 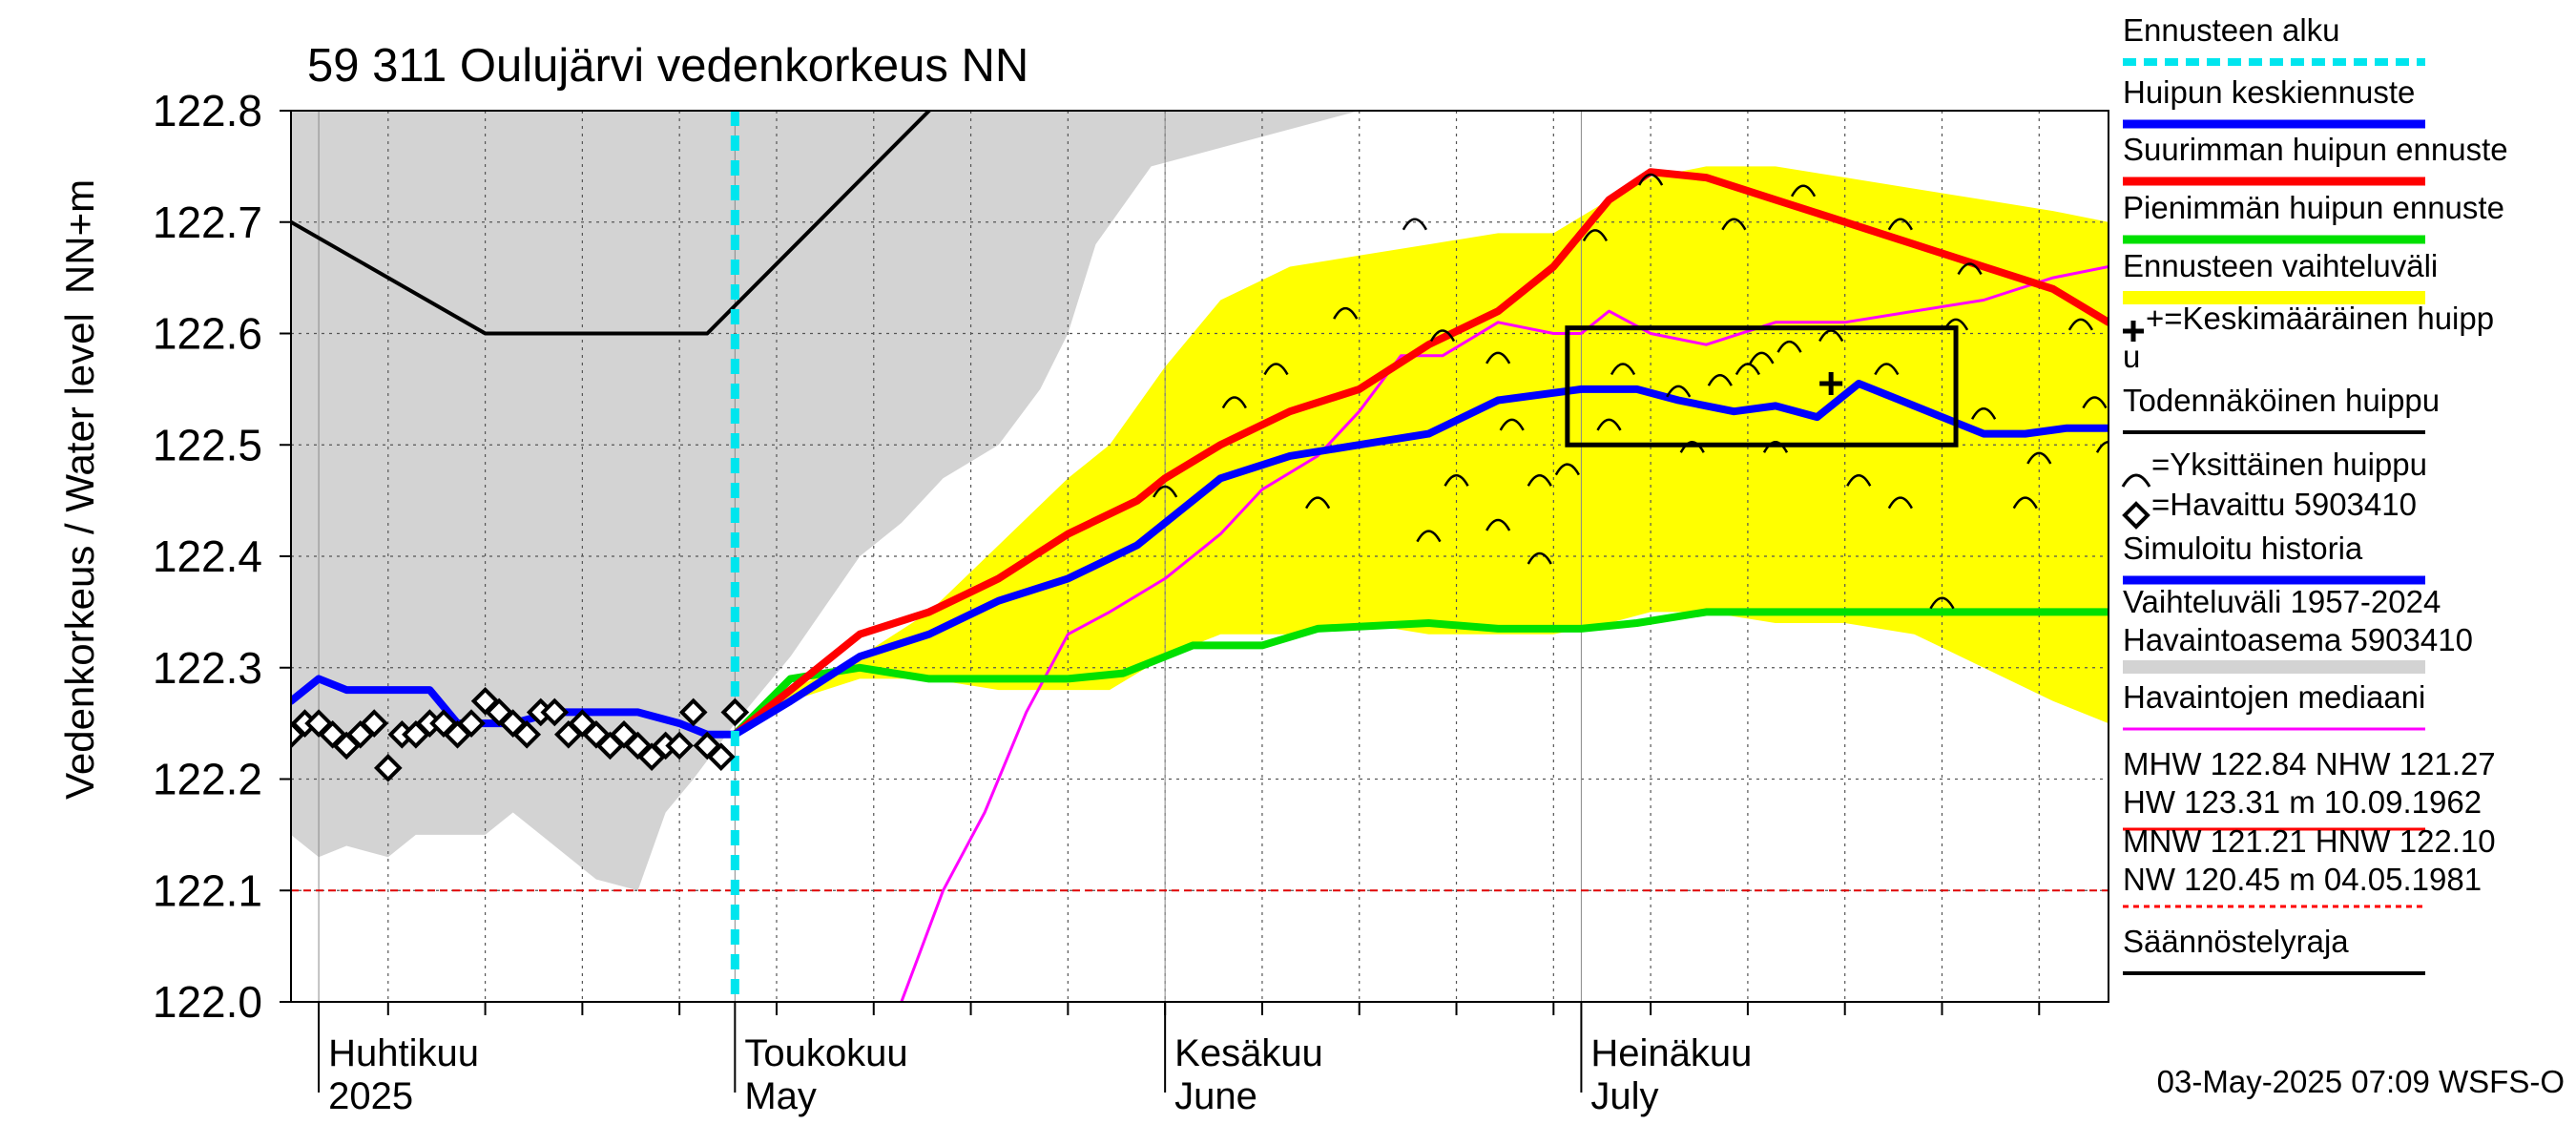 What do you see at coordinates (667, 66) in the screenshot?
I see `chart-title: 59 311 Oulujärvi vedenkorkeus NN` at bounding box center [667, 66].